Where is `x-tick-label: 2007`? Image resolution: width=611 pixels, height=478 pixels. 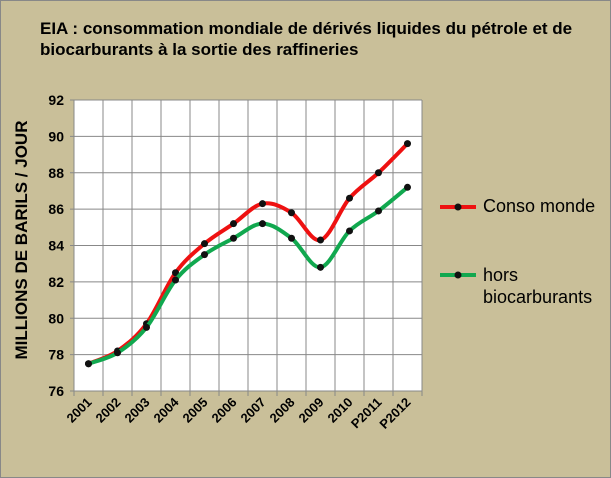
x-tick-label: 2007 is located at coordinates (253, 410).